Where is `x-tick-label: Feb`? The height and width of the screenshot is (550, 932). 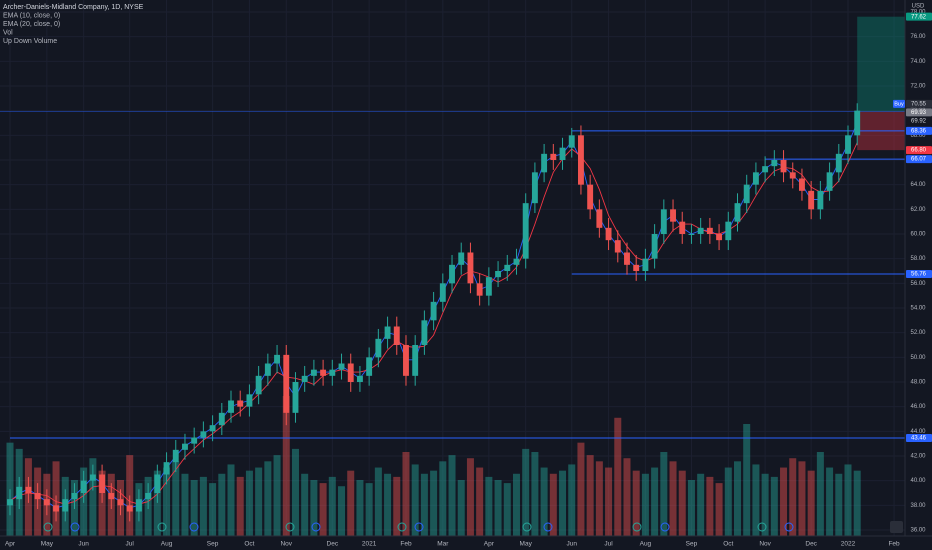
x-tick-label: Feb is located at coordinates (894, 544).